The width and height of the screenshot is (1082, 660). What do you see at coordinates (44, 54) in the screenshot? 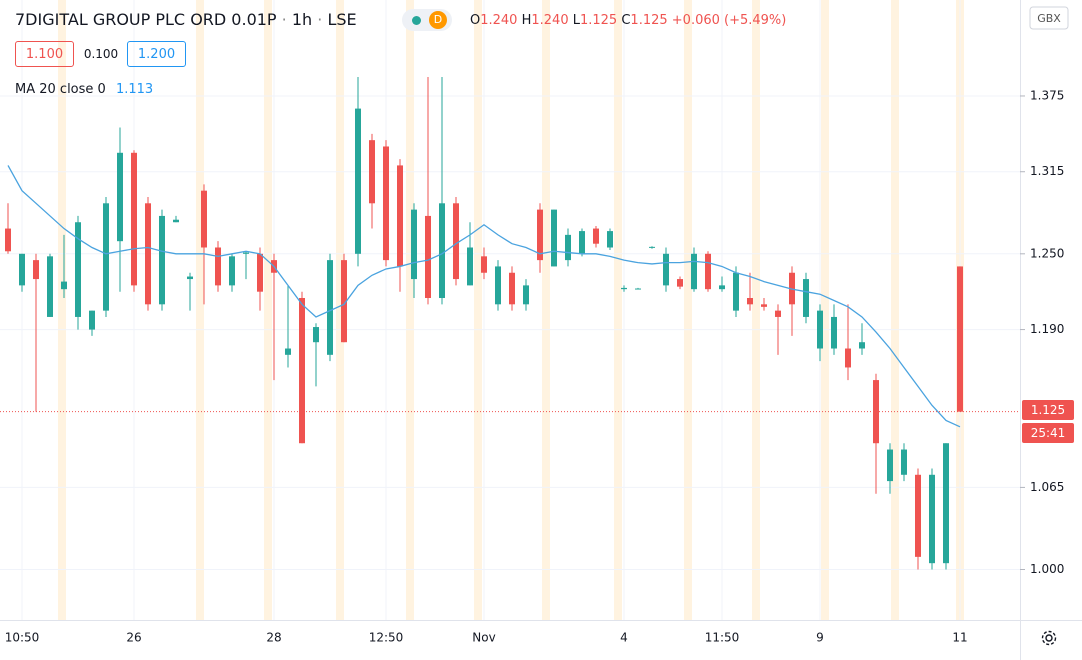
I see `sell-button: 1.100` at bounding box center [44, 54].